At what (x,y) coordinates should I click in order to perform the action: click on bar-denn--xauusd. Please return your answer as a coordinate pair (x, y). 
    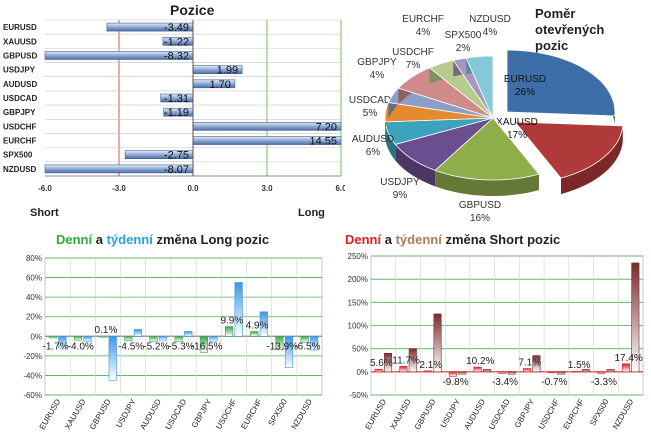
    Looking at the image, I should click on (78, 338).